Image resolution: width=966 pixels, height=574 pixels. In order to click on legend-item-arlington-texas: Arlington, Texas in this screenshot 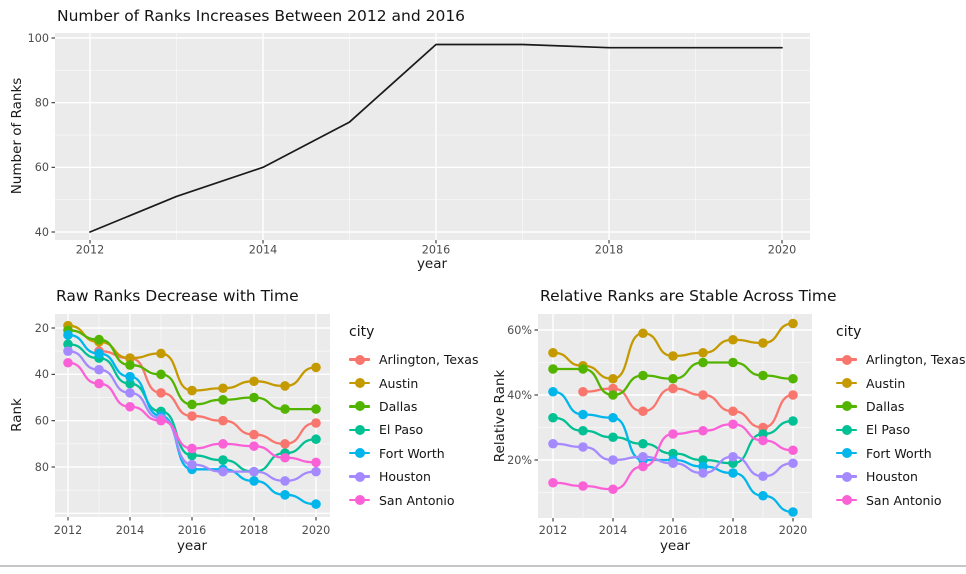, I will do `click(900, 359)`.